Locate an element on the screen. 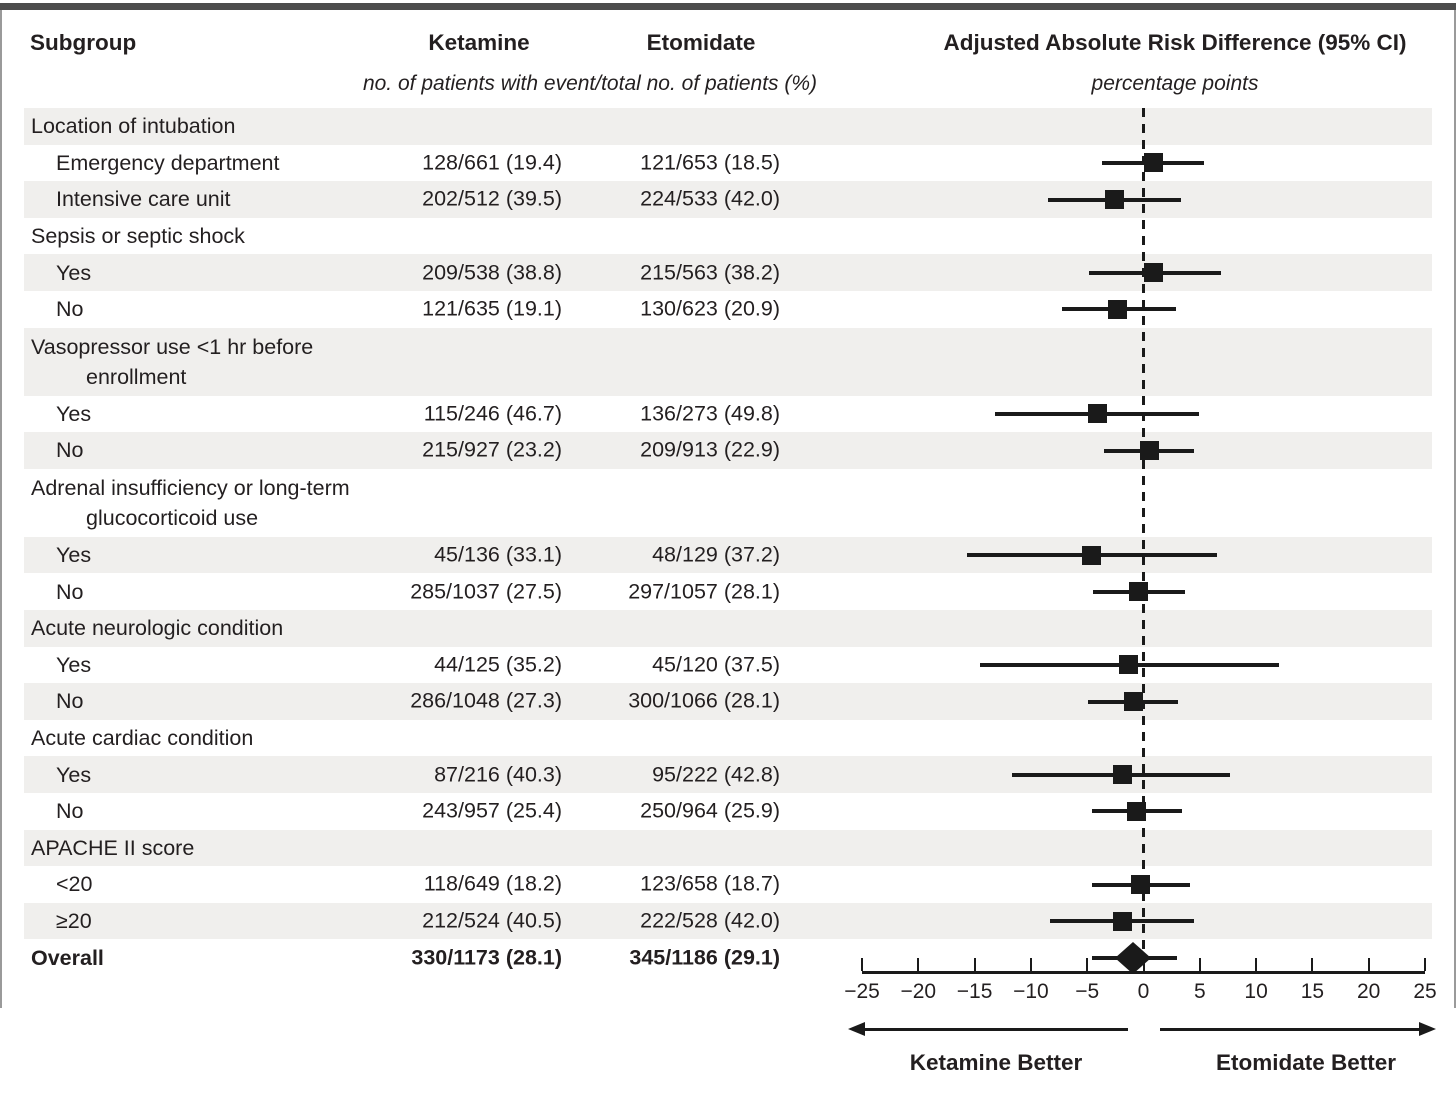 The image size is (1456, 1095). figure-right-rule is located at coordinates (1455, 509).